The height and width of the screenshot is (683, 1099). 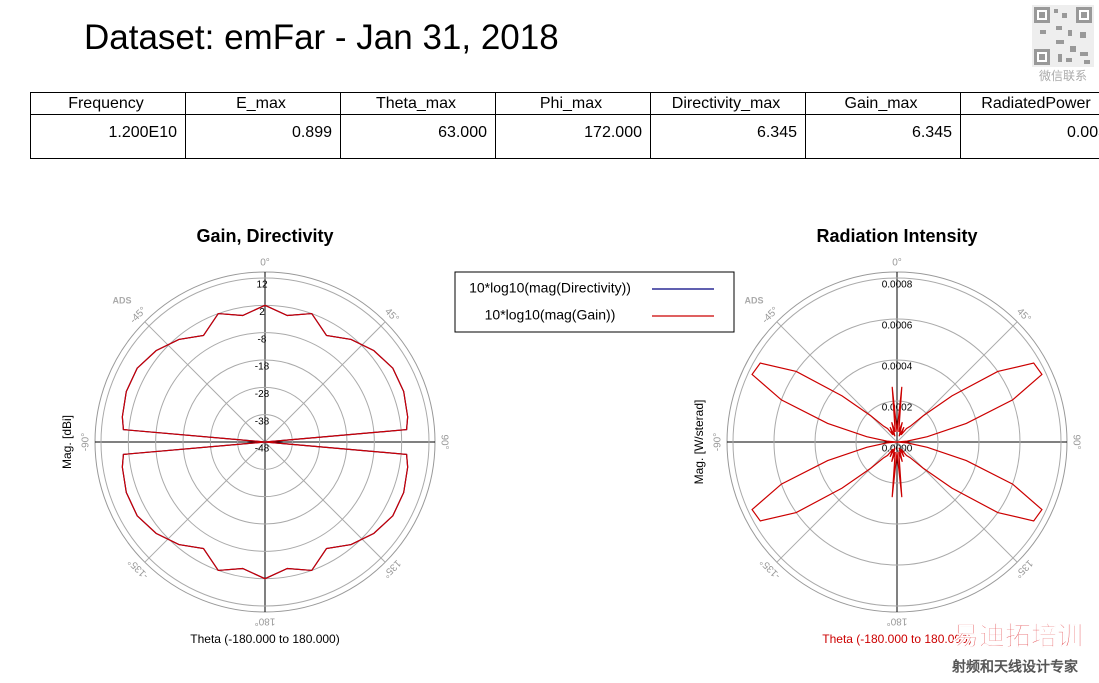 What do you see at coordinates (262, 339) in the screenshot?
I see `radial-tick-label: -8` at bounding box center [262, 339].